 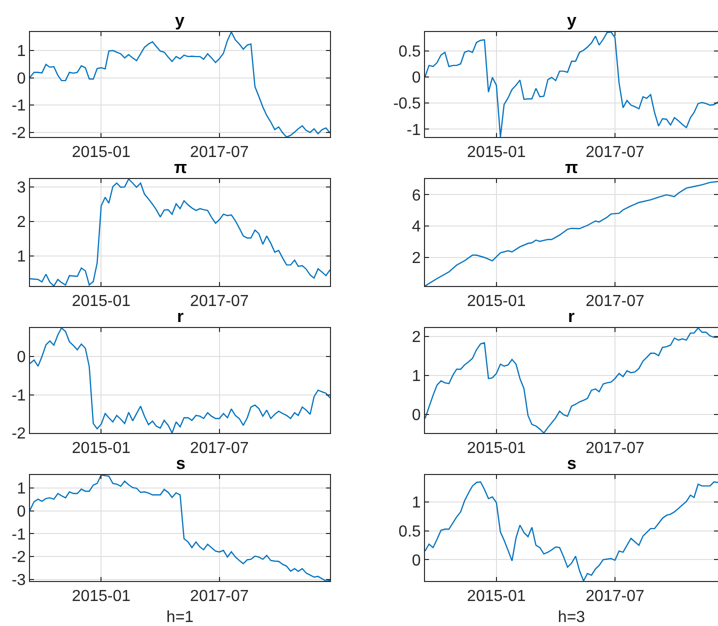 I want to click on x-axis-title: h=1, so click(x=180, y=617).